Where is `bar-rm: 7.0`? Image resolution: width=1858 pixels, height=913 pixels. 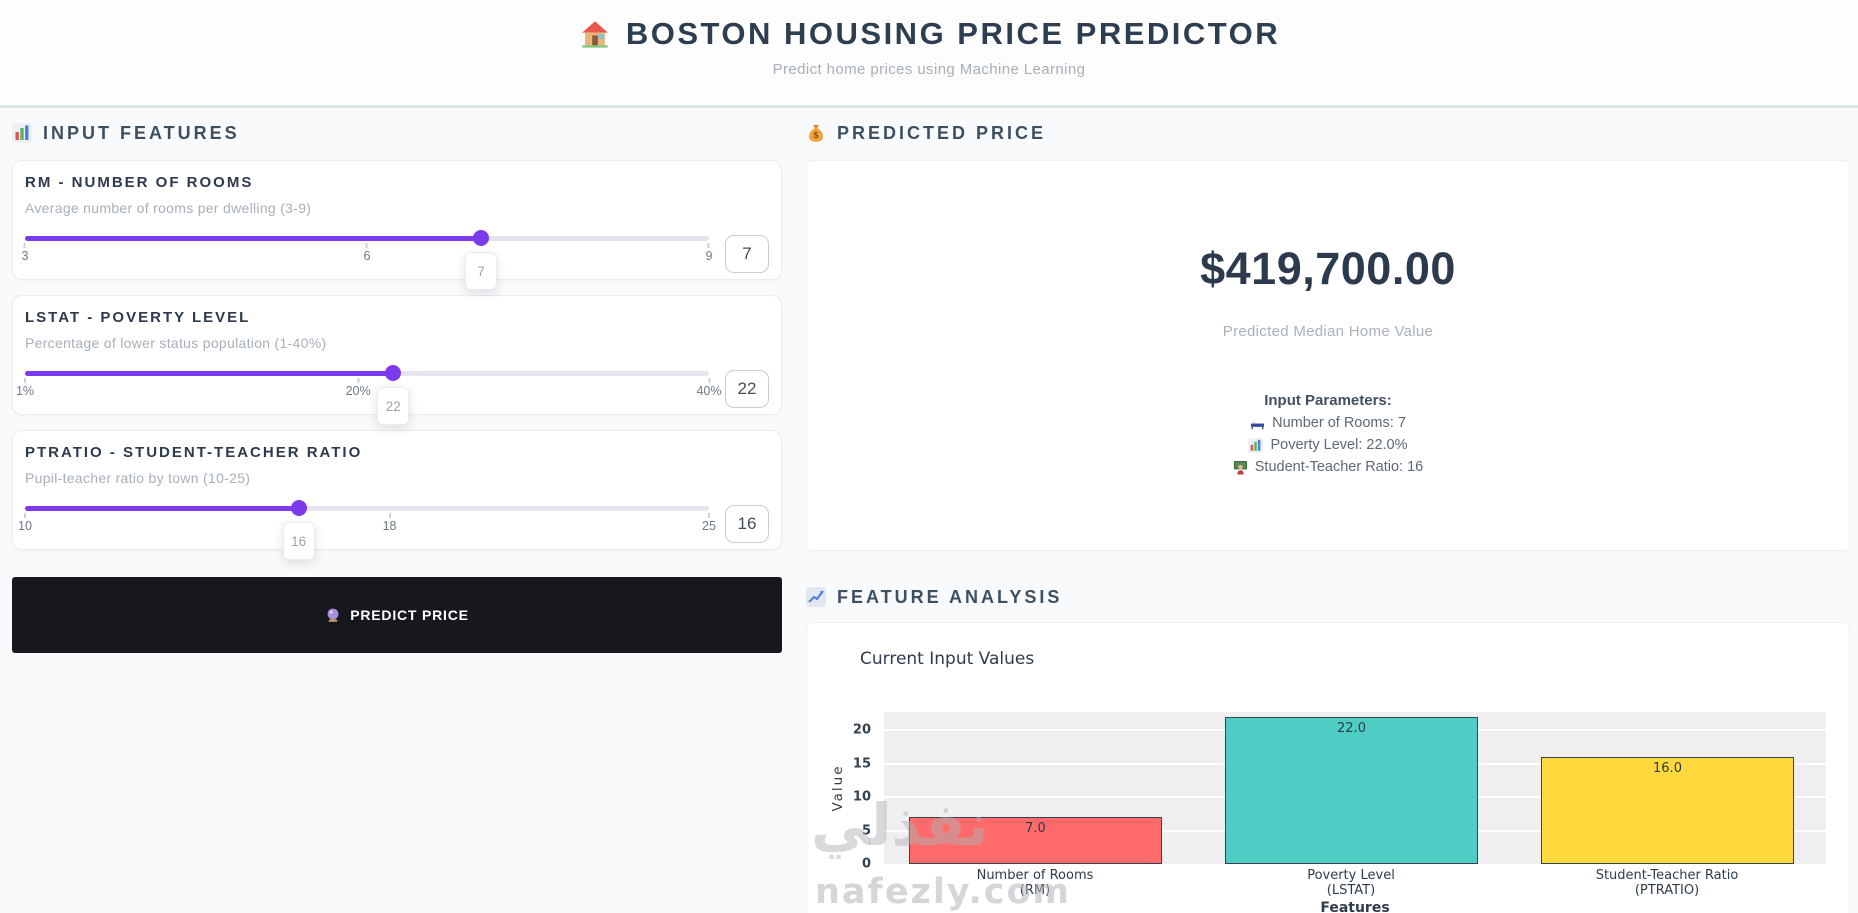 bar-rm: 7.0 is located at coordinates (1035, 840).